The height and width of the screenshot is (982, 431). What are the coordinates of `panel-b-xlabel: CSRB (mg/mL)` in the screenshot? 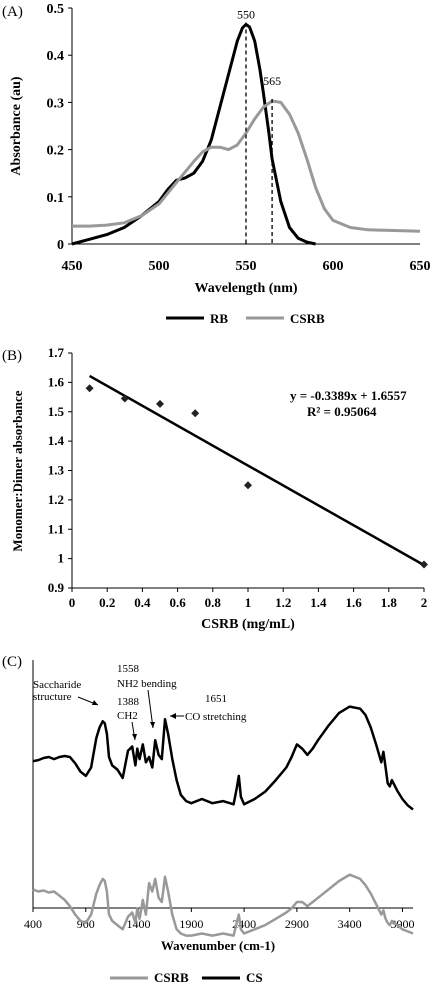 It's located at (248, 624).